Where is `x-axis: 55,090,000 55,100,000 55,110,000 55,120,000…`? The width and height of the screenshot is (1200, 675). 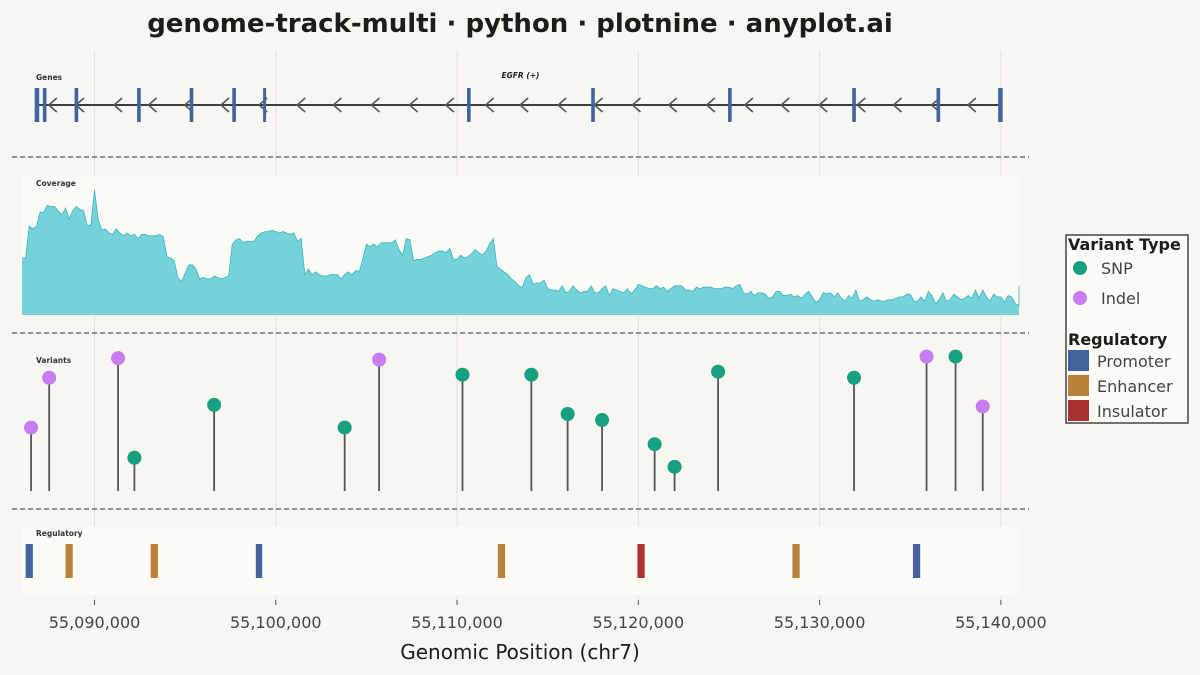
x-axis: 55,090,000 55,100,000 55,110,000 55,120,000… is located at coordinates (548, 616).